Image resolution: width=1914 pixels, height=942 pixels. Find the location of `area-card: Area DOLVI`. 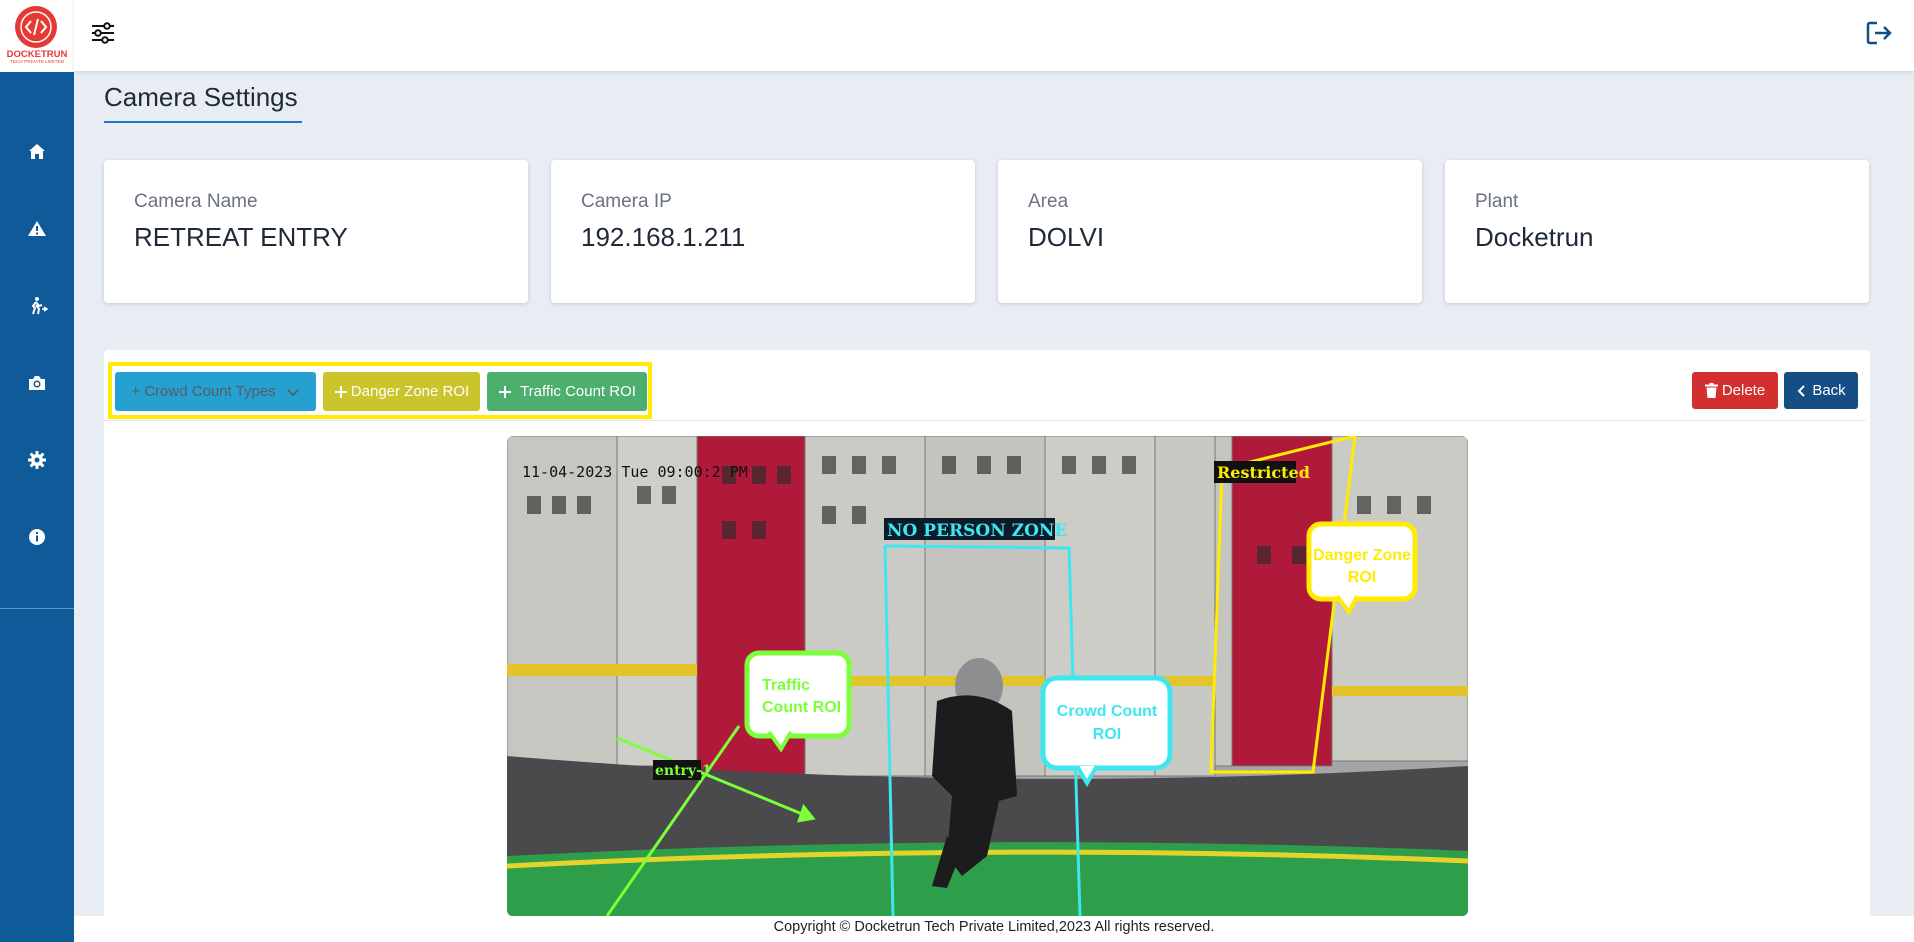

area-card: Area DOLVI is located at coordinates (1210, 231).